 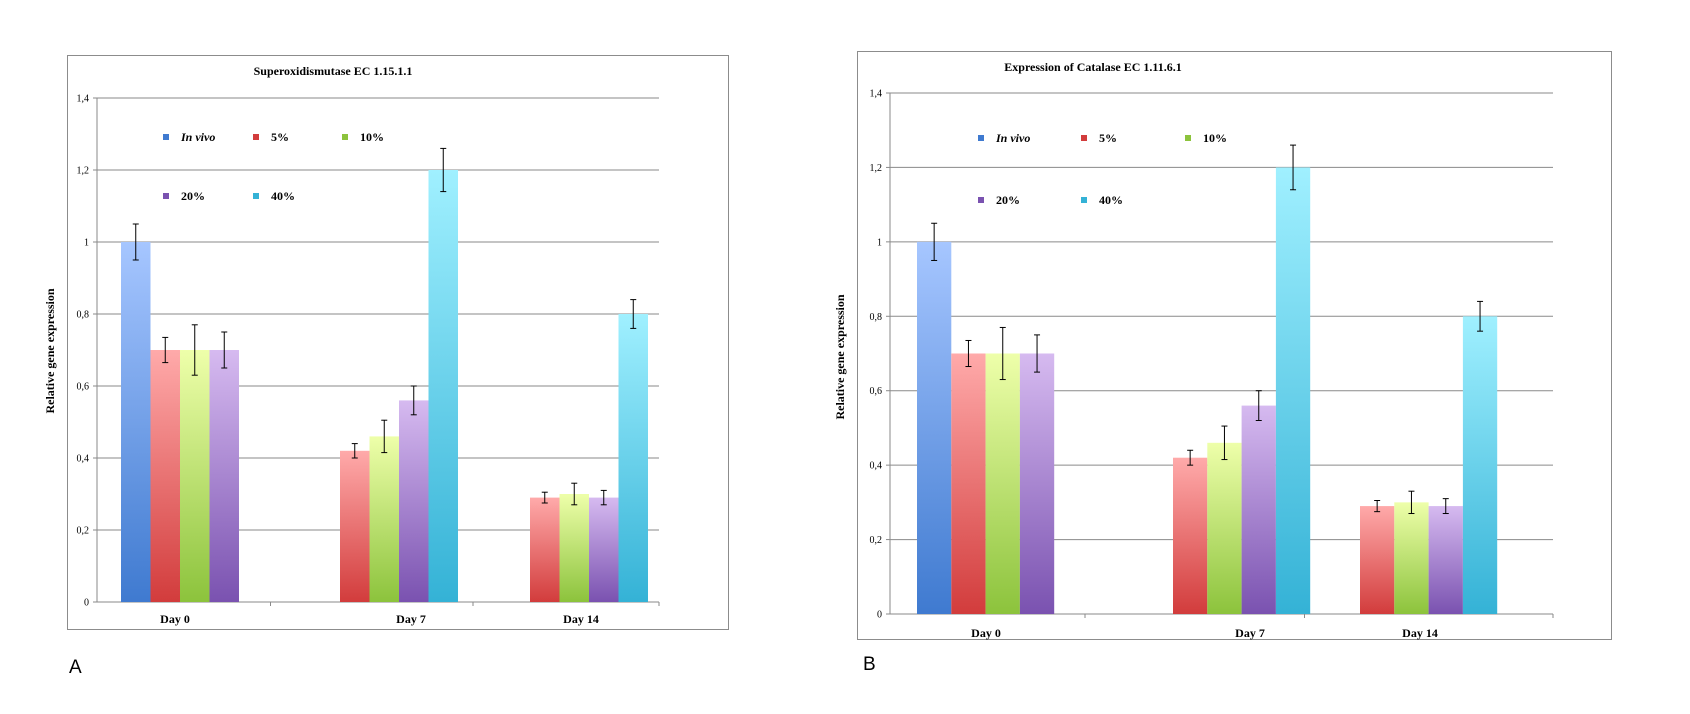 I want to click on chart-title: Superoxidismutase EC 1.15.1.1, so click(x=333, y=71).